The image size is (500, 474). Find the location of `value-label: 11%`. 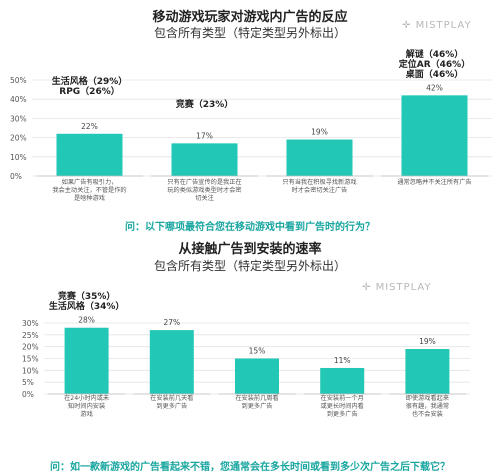

value-label: 11% is located at coordinates (342, 360).